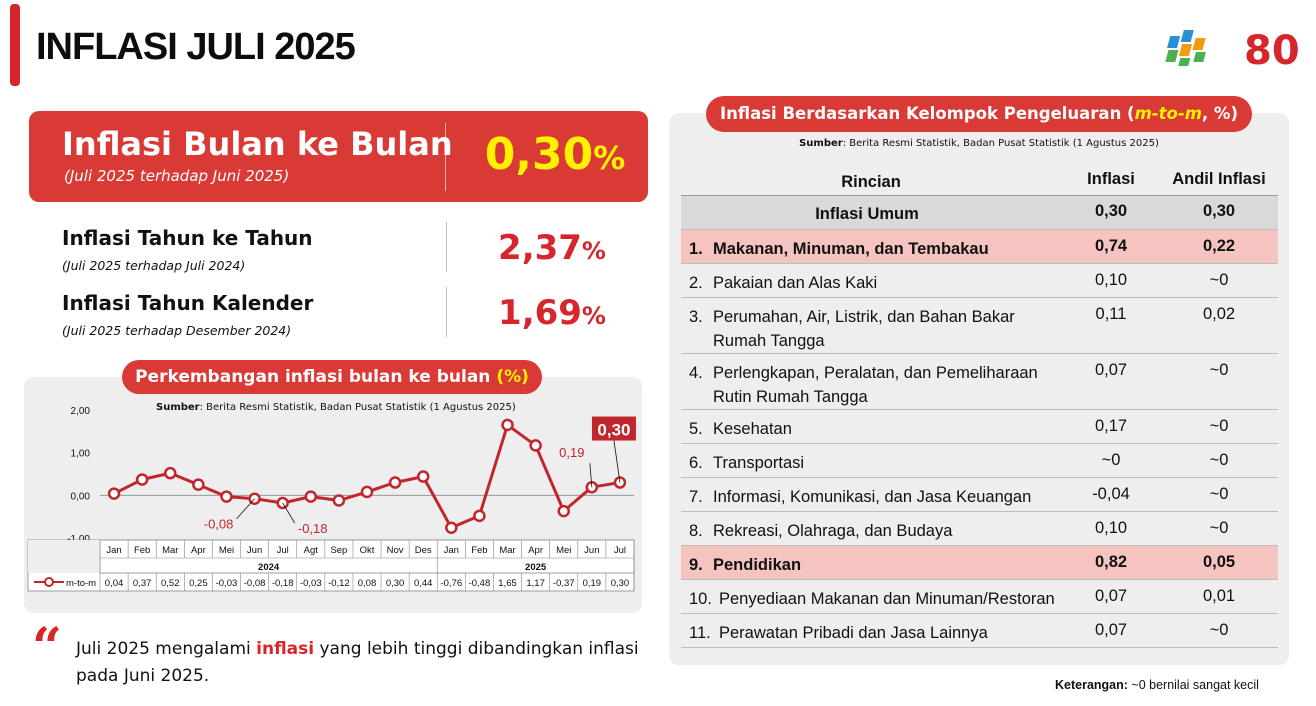 This screenshot has height=706, width=1316. Describe the element at coordinates (696, 373) in the screenshot. I see `row-number: 4.` at that location.